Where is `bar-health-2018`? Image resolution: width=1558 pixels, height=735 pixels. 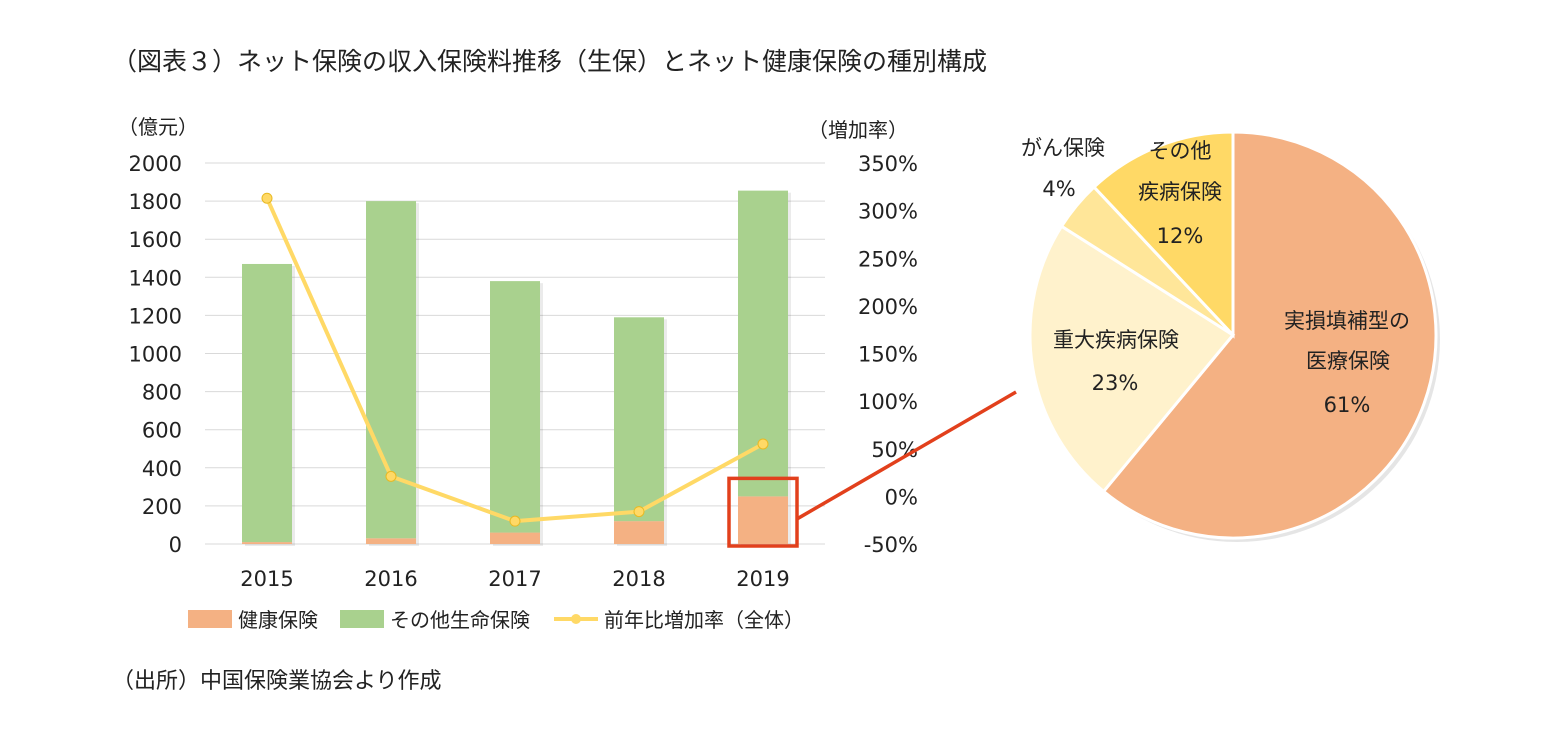 bar-health-2018 is located at coordinates (639, 532).